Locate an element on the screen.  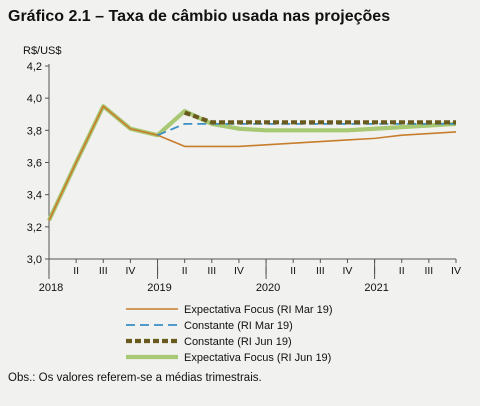
legend-label-3: Constante (RI Jun 19) is located at coordinates (238, 342).